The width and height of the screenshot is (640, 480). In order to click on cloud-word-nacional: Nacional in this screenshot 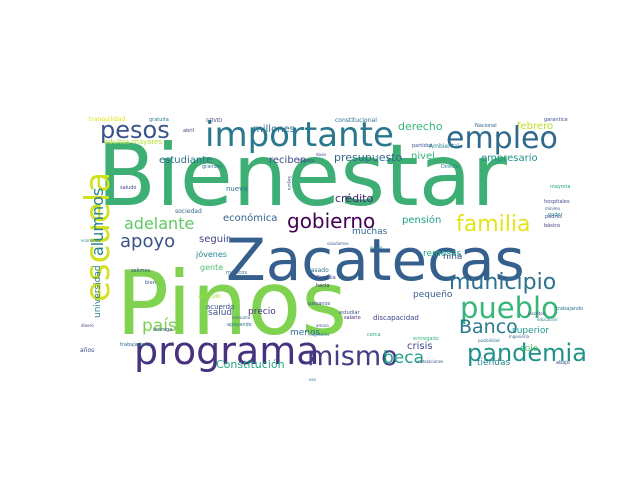, I will do `click(486, 126)`.